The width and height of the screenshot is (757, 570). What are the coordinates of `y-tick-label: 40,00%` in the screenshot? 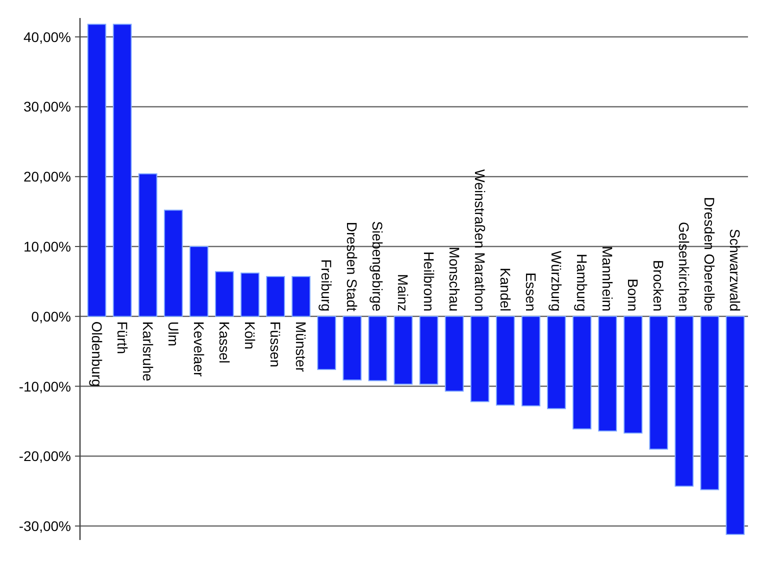 It's located at (47, 36).